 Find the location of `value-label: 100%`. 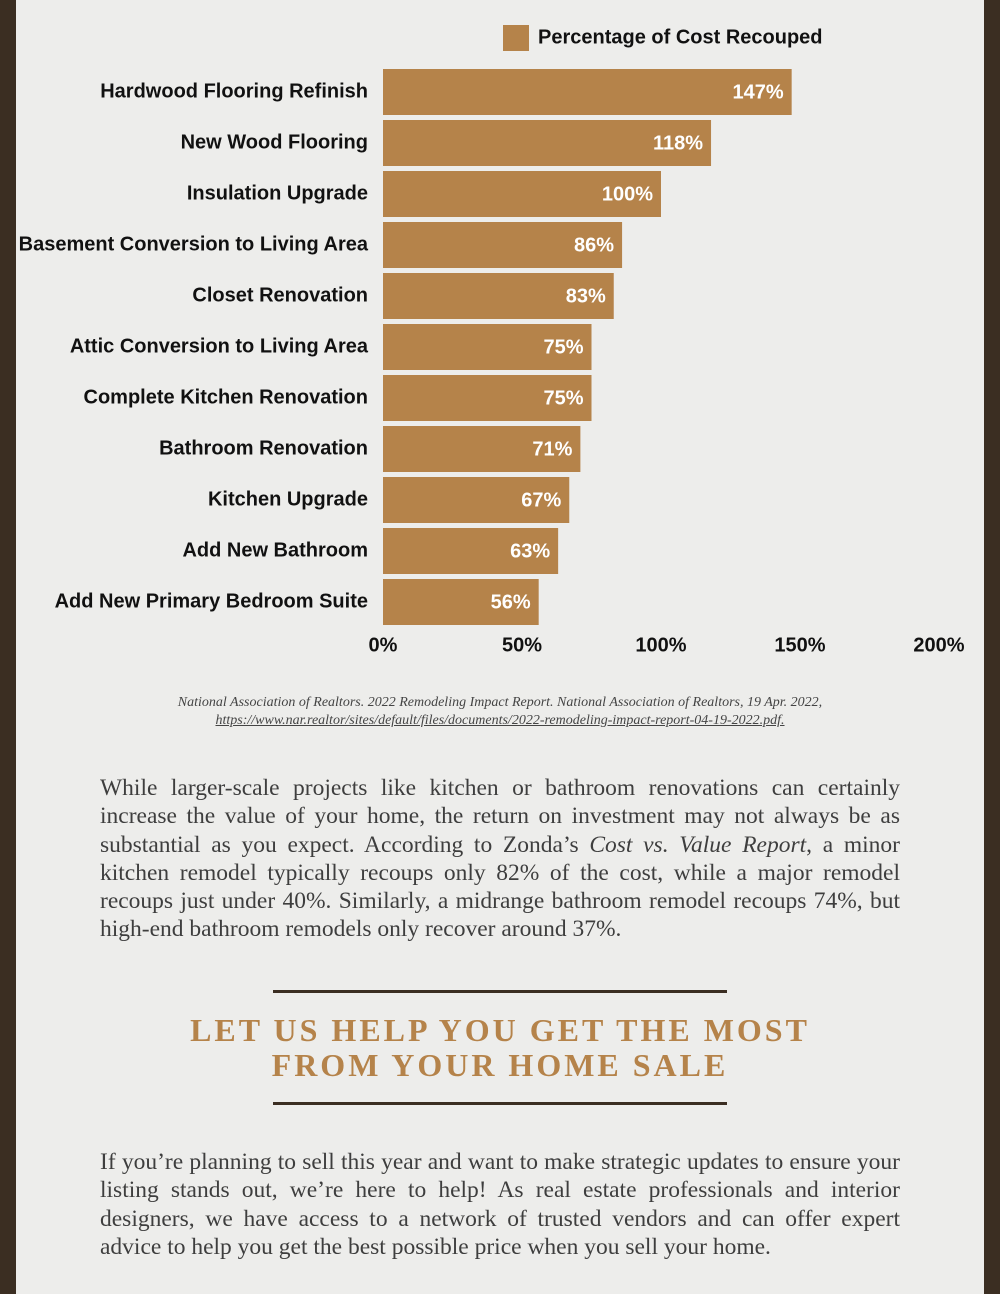

value-label: 100% is located at coordinates (627, 194).